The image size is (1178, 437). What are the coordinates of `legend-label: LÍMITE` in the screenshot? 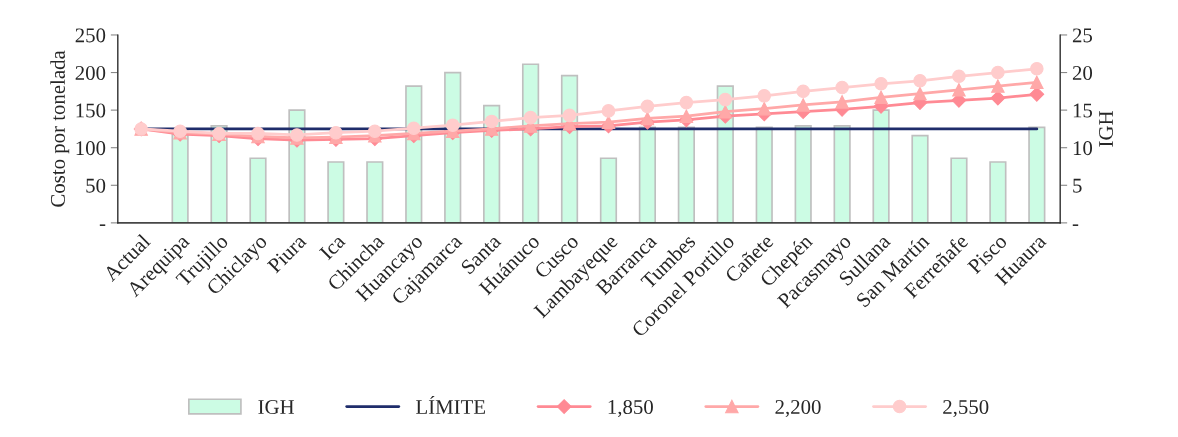 It's located at (450, 404).